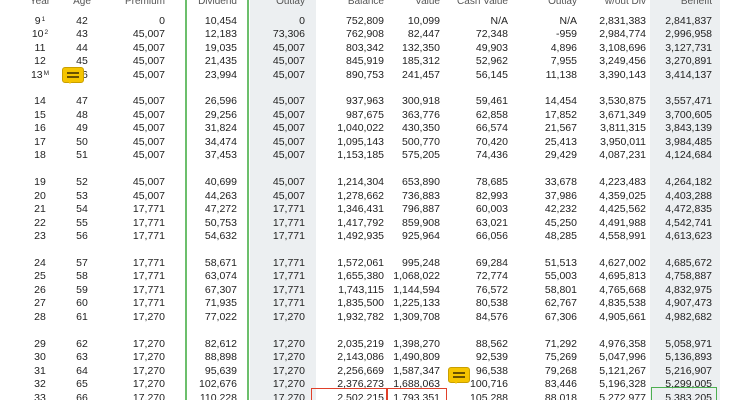 The height and width of the screenshot is (400, 740). What do you see at coordinates (82, 236) in the screenshot?
I see `table-cell: 56` at bounding box center [82, 236].